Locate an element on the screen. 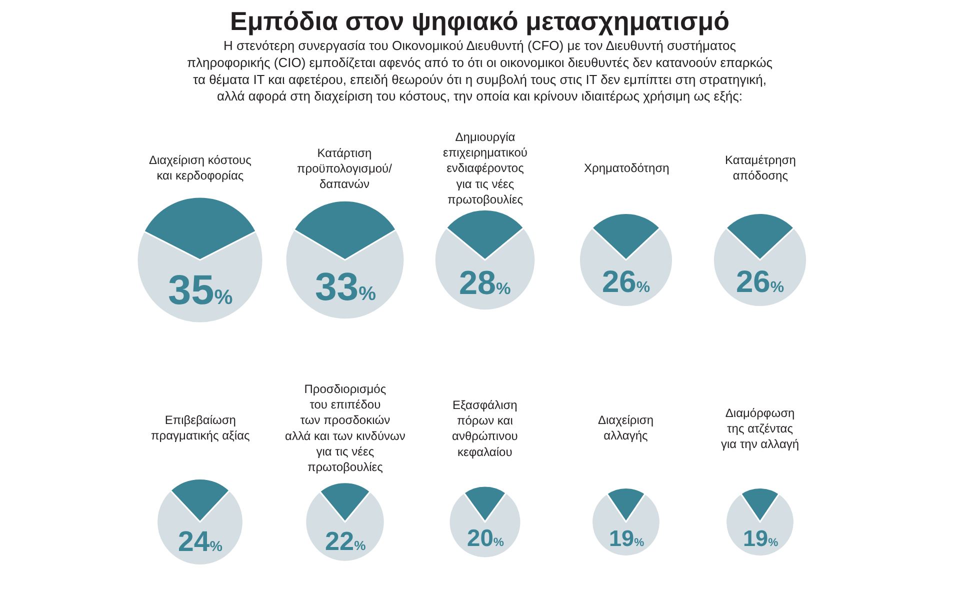 The height and width of the screenshot is (600, 960). chart-title: Χρηματοδότηση is located at coordinates (627, 168).